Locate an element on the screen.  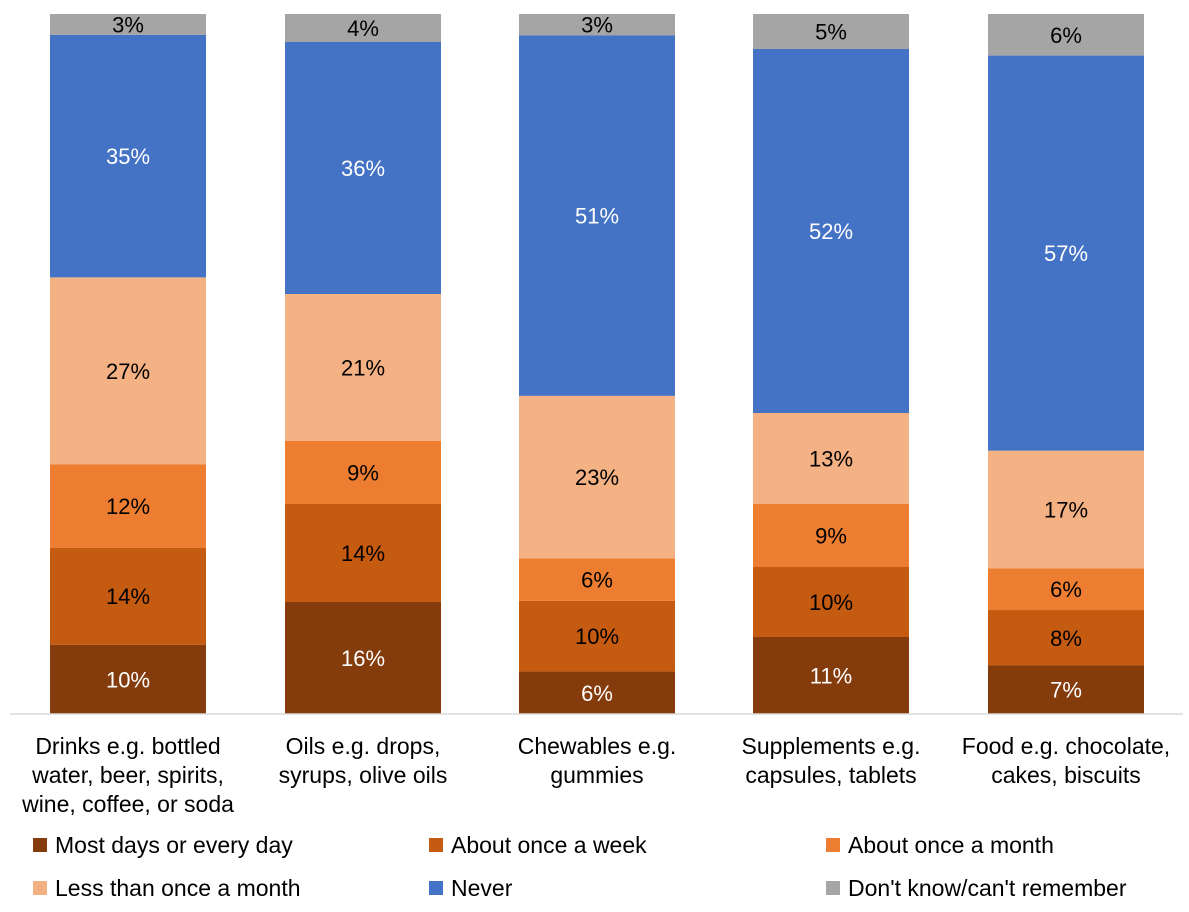
data-label: 17% is located at coordinates (1066, 510).